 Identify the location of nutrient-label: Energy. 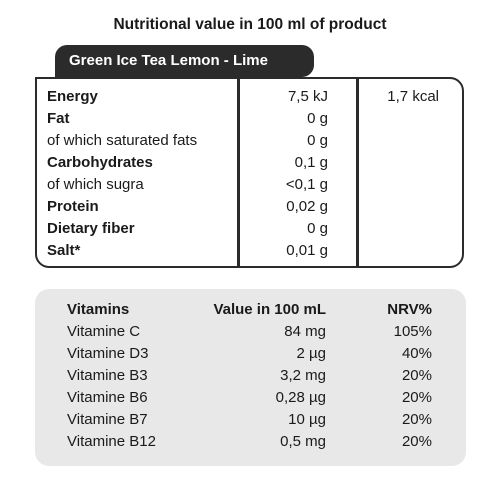
(72, 96).